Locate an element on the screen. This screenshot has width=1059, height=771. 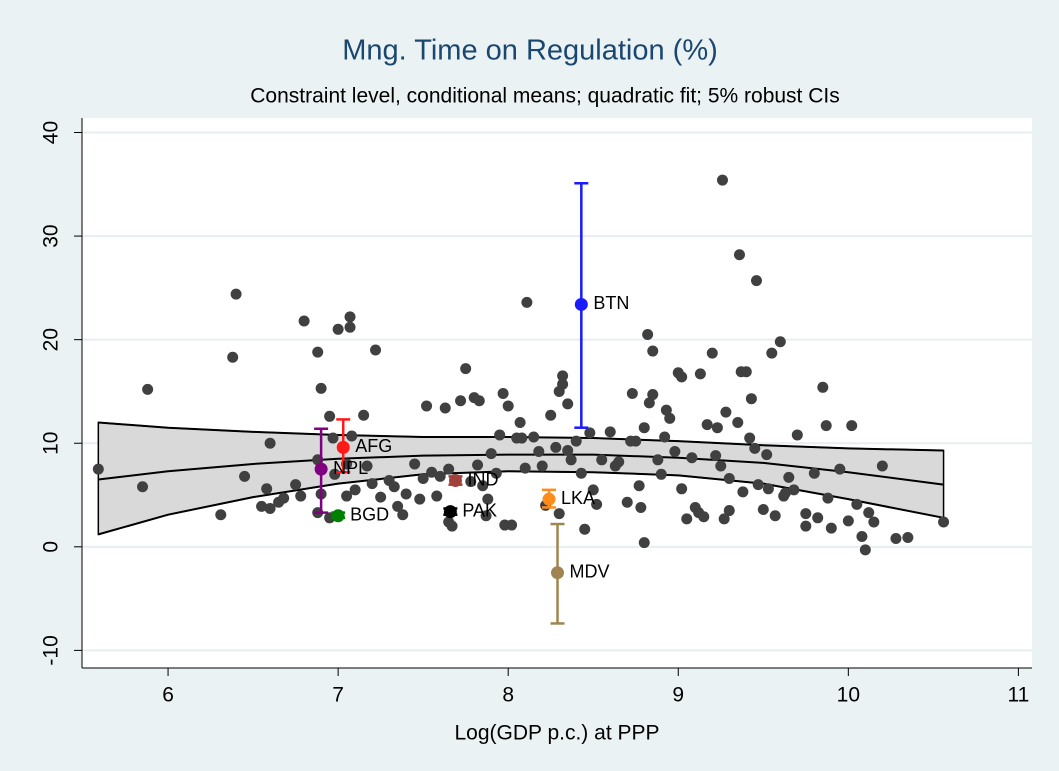
x-axis-label: Log(GDP p.c.) at PPP is located at coordinates (556, 733).